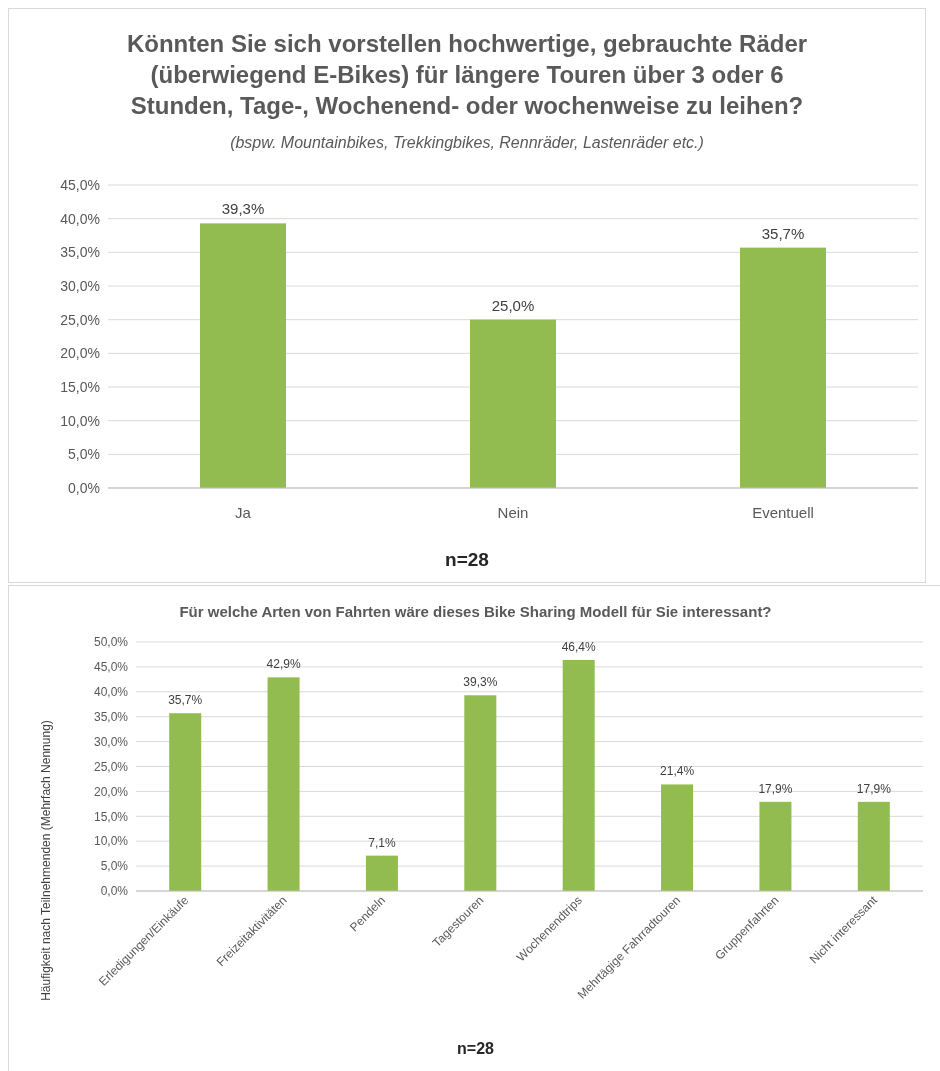 The width and height of the screenshot is (940, 1071). Describe the element at coordinates (579, 646) in the screenshot. I see `data-label: 46,4%` at that location.